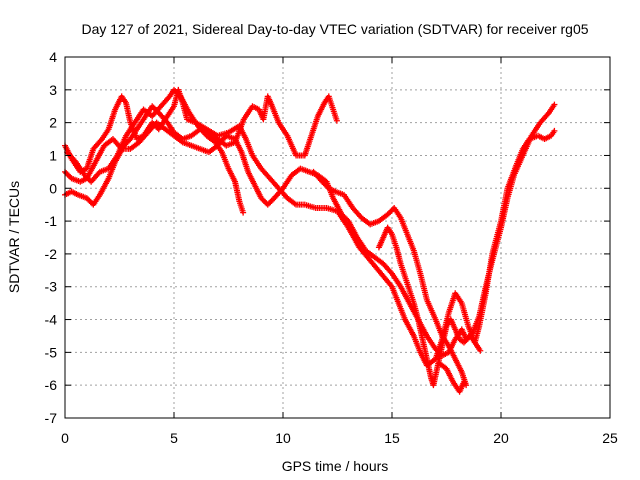 The height and width of the screenshot is (480, 640). Describe the element at coordinates (65, 438) in the screenshot. I see `x-tick-label: 0` at that location.